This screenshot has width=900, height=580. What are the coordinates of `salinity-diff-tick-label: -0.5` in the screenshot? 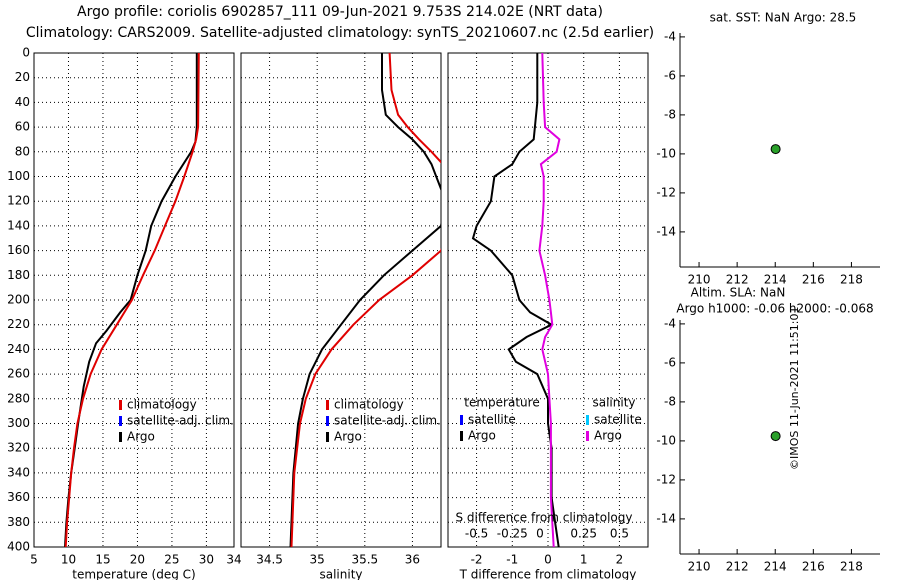 It's located at (476, 534).